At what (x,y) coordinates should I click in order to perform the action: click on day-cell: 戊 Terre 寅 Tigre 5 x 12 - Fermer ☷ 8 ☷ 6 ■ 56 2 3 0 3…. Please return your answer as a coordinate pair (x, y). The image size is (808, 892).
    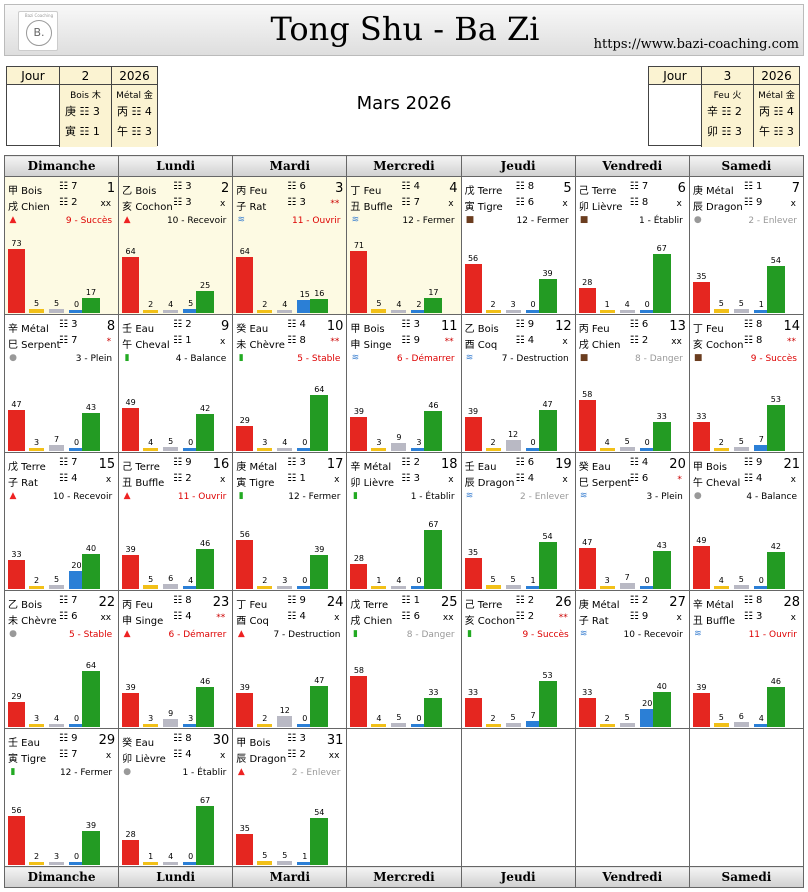
    Looking at the image, I should click on (518, 245).